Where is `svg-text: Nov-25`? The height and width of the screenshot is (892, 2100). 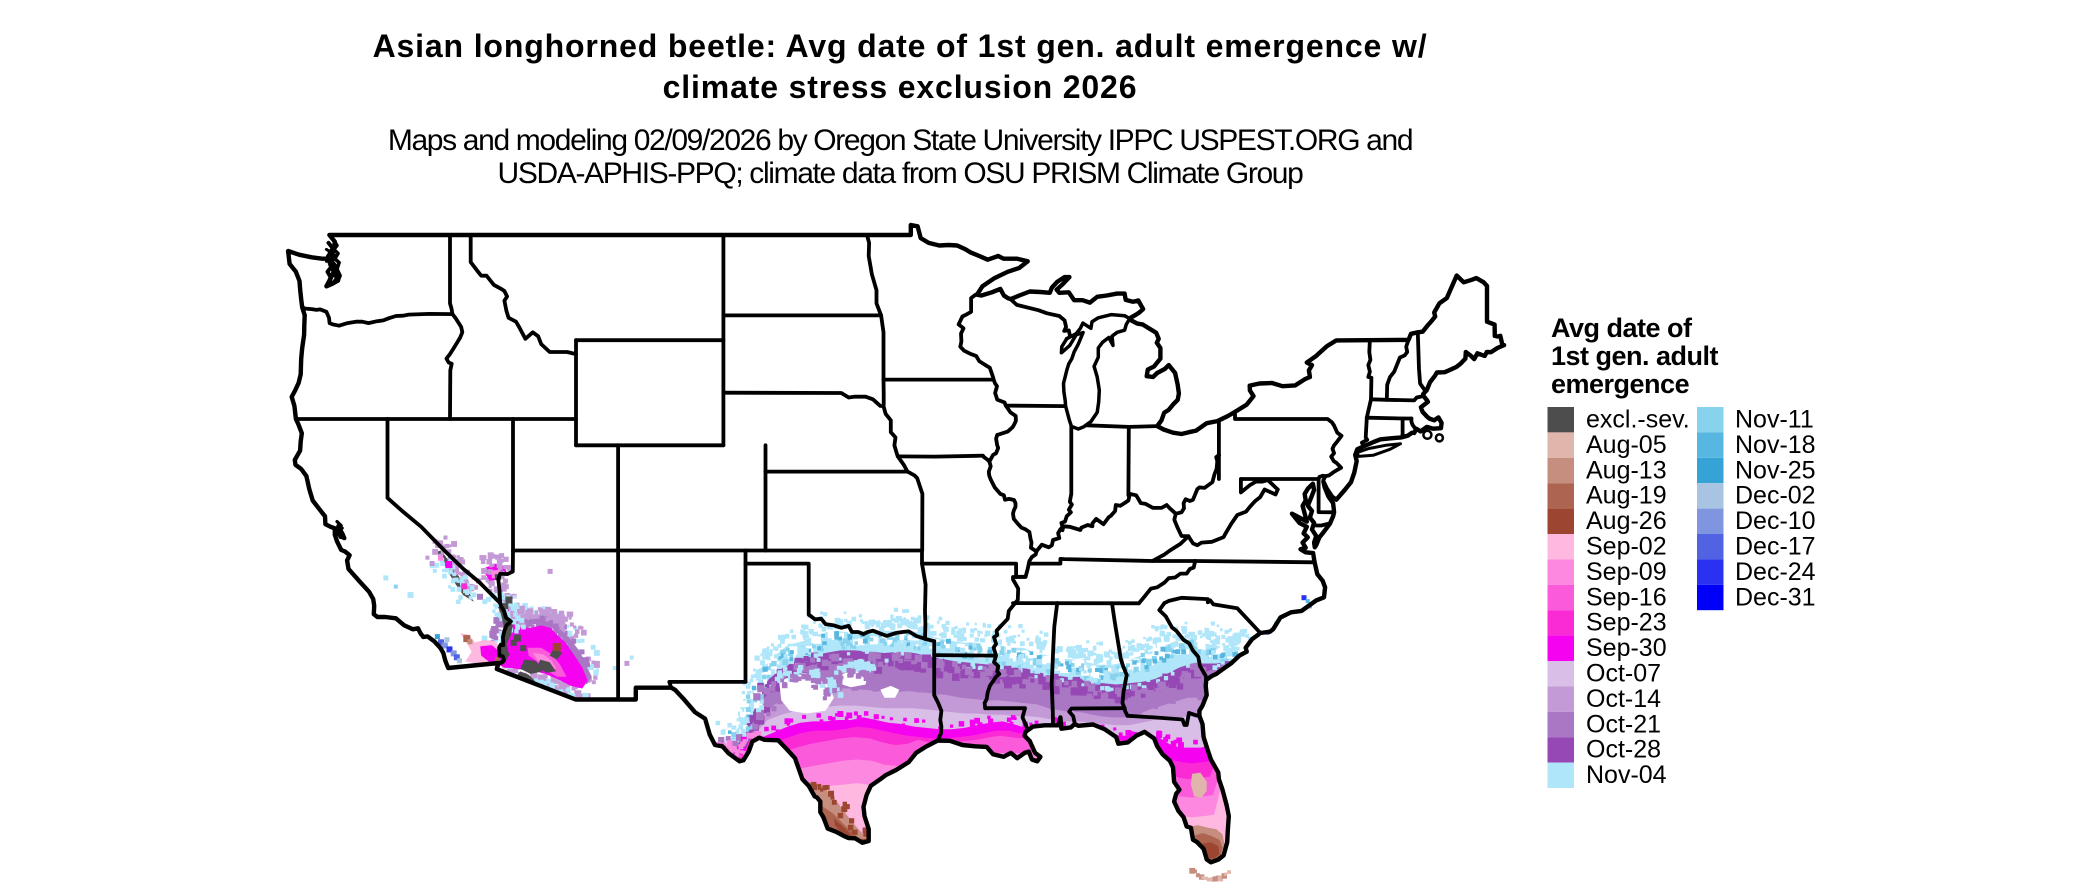 svg-text: Nov-25 is located at coordinates (1775, 470).